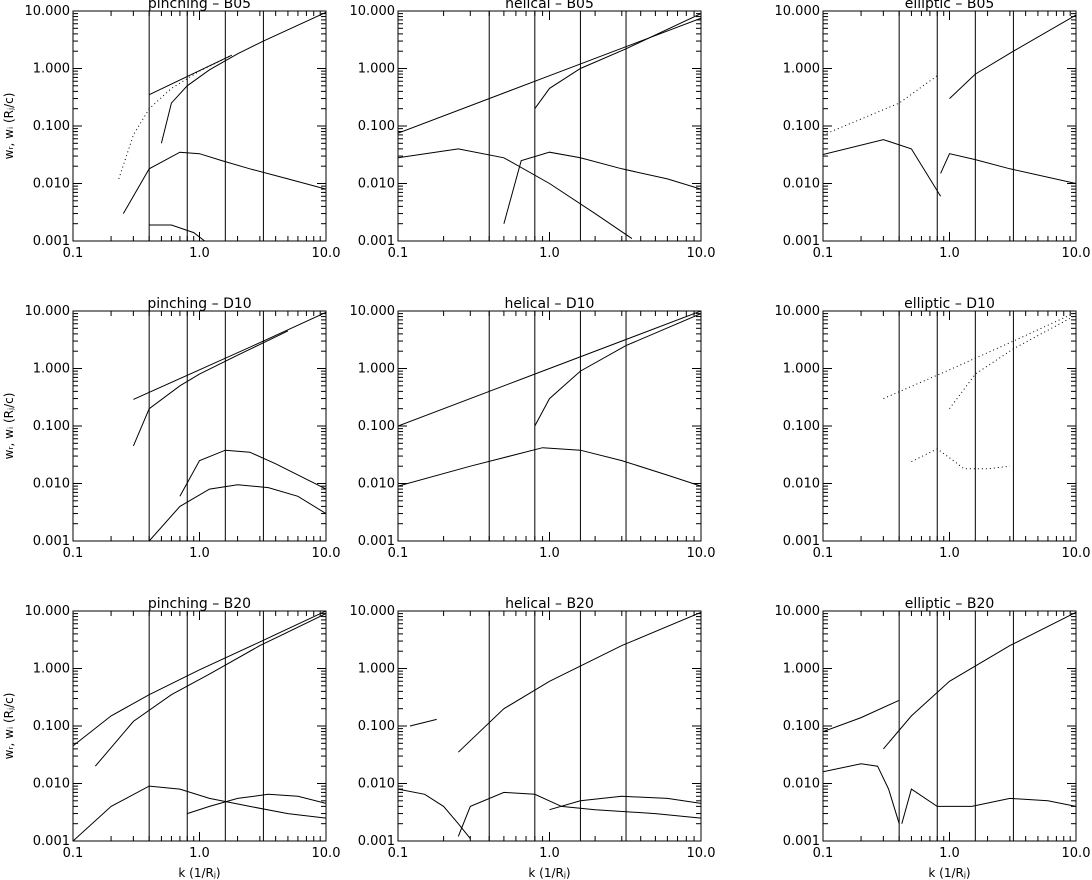  What do you see at coordinates (549, 6) in the screenshot?
I see `panel-title: helical – B05` at bounding box center [549, 6].